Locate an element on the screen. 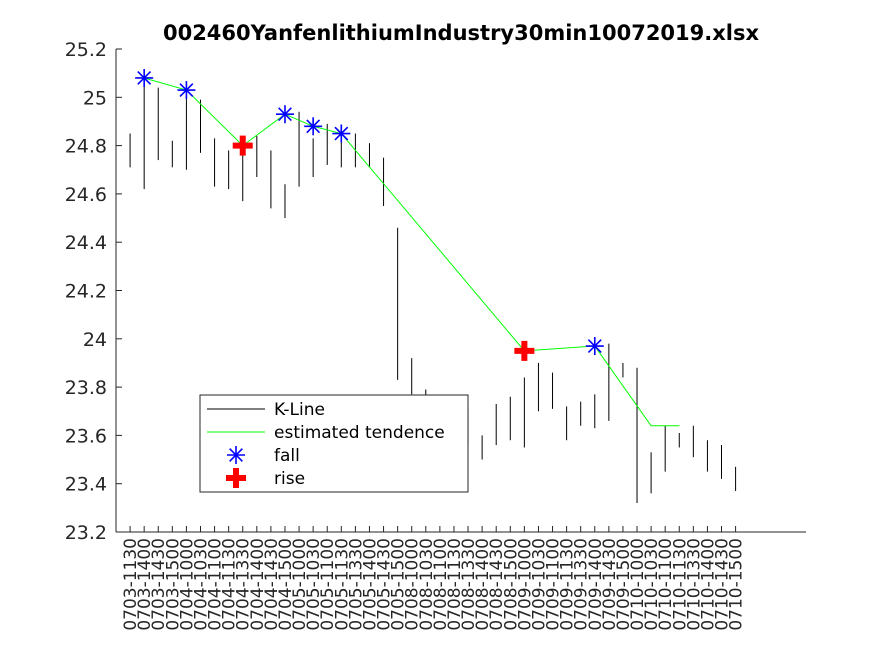 Image resolution: width=891 pixels, height=656 pixels. x-tick-label: 0710-1400 is located at coordinates (708, 584).